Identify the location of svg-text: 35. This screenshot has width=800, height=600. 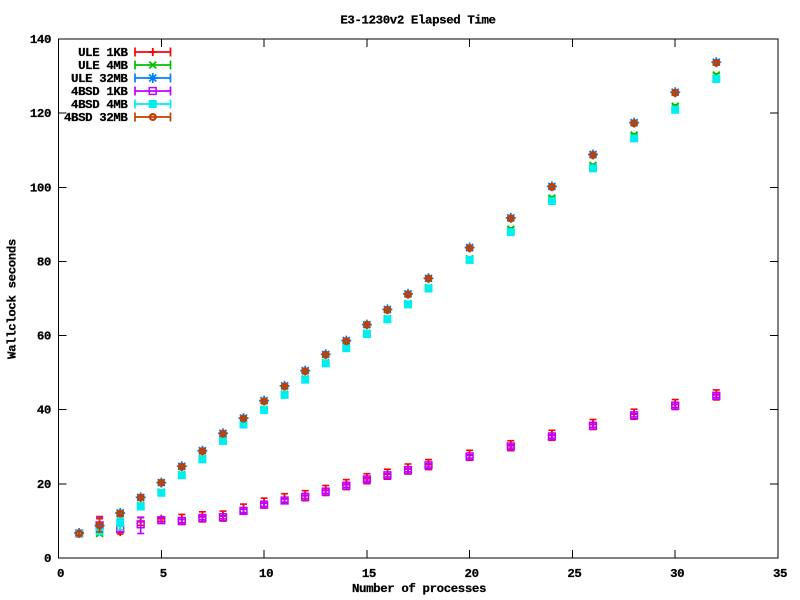
(780, 574).